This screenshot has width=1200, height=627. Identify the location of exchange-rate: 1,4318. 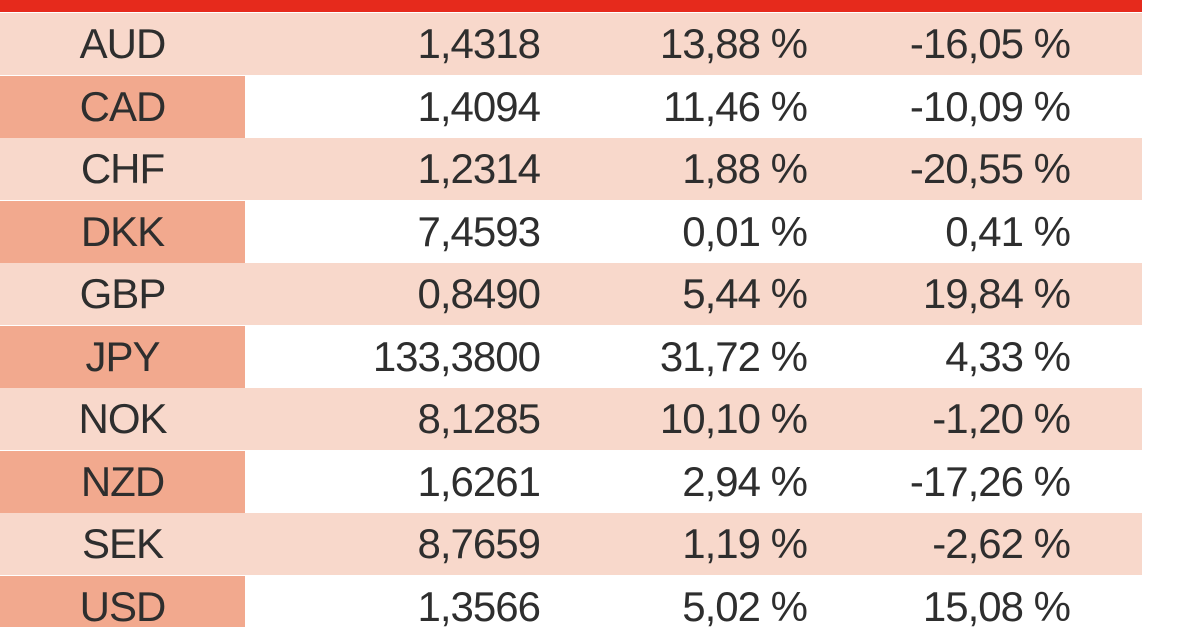
(479, 43).